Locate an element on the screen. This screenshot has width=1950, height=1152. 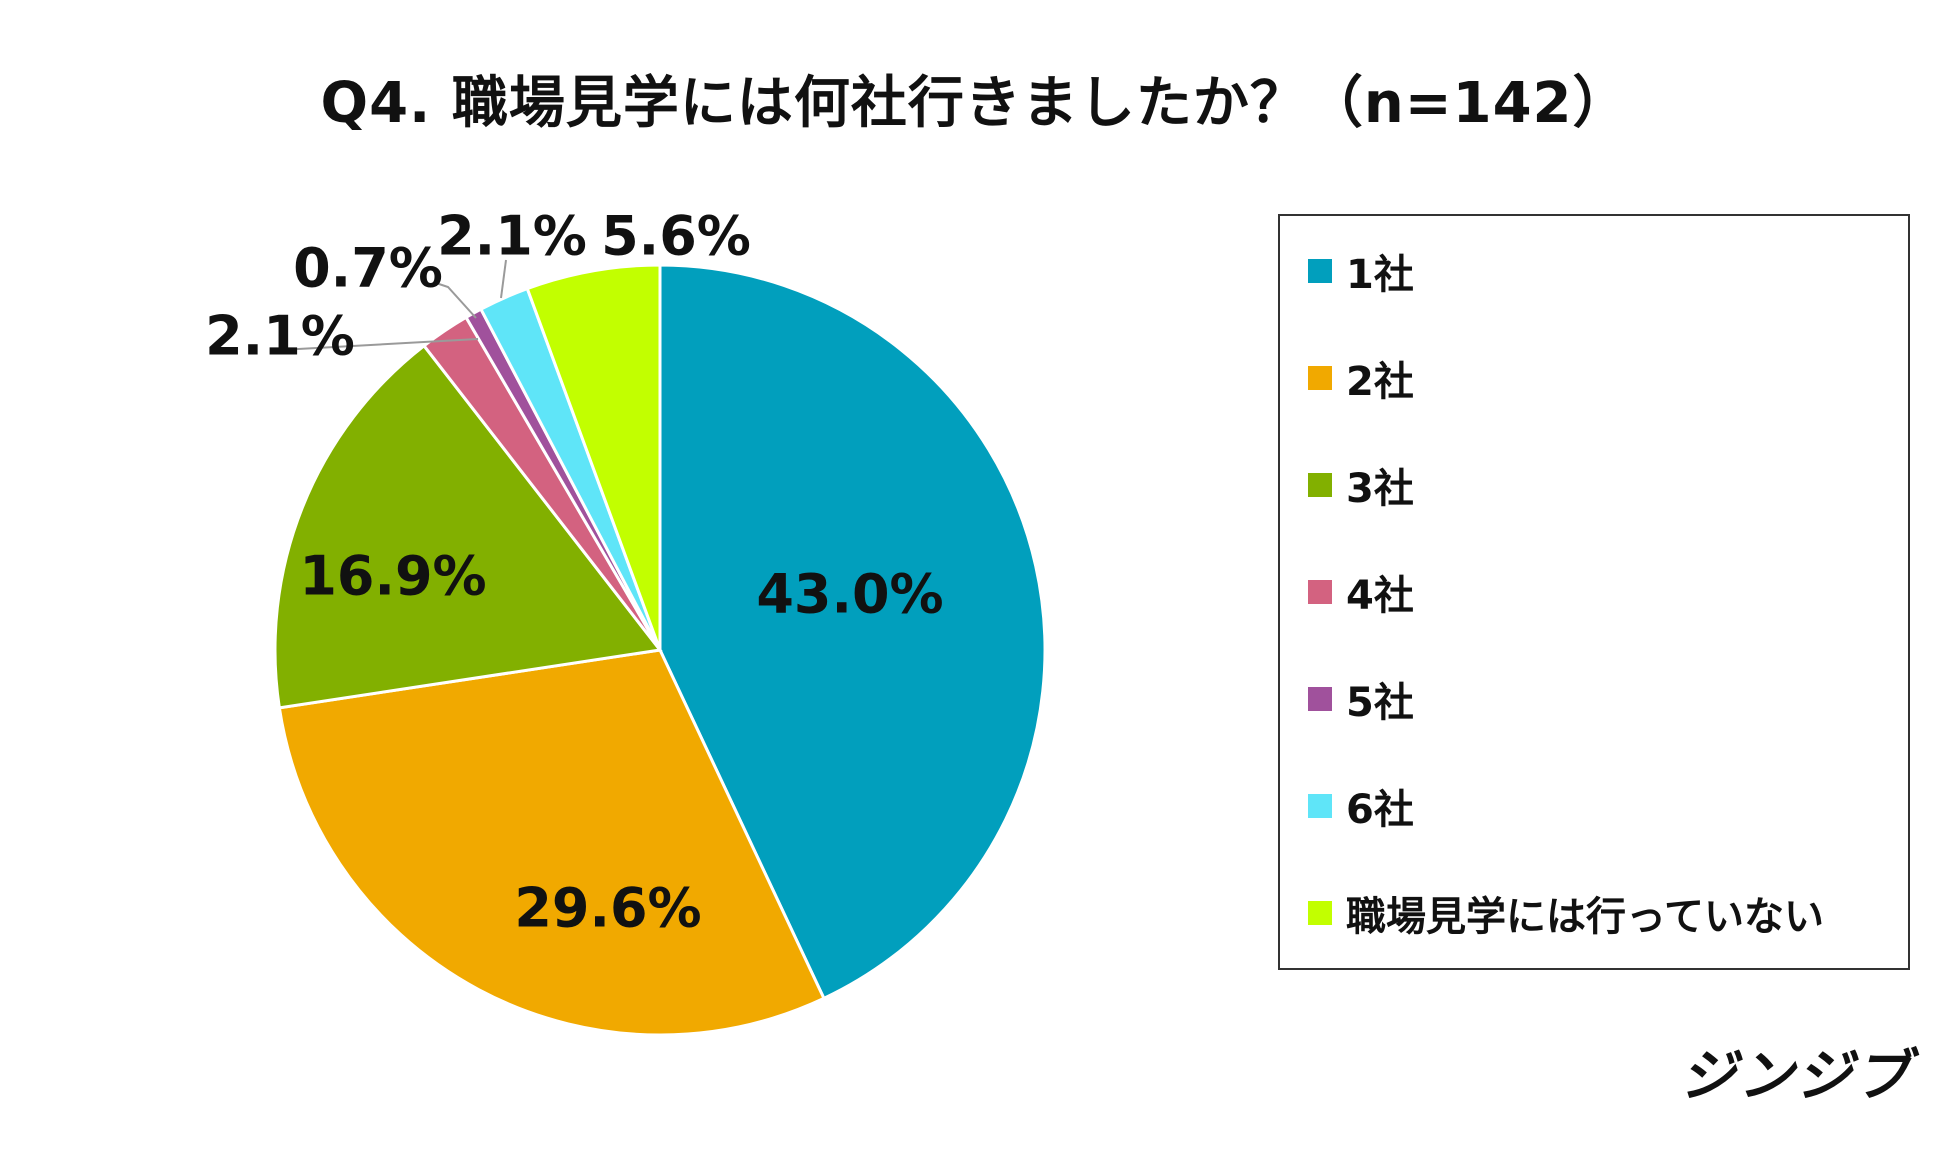
legend-item-3: 3社 is located at coordinates (1361, 485).